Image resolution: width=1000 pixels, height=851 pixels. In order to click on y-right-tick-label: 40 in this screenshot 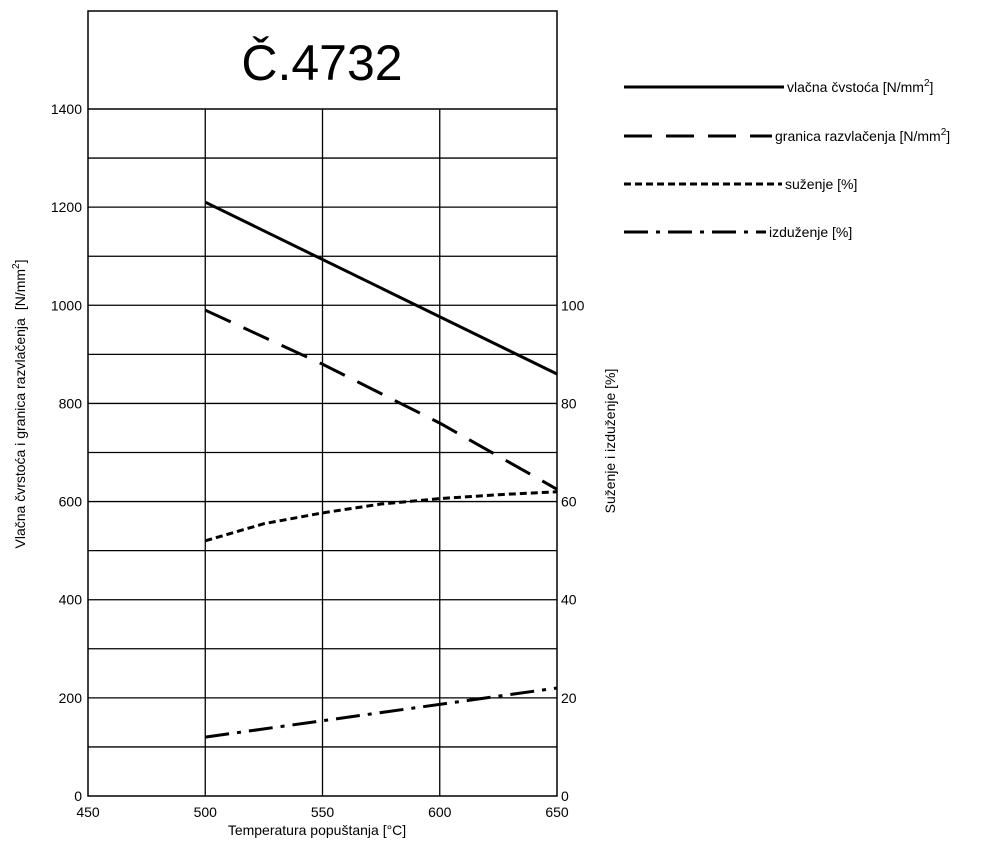, I will do `click(569, 600)`.